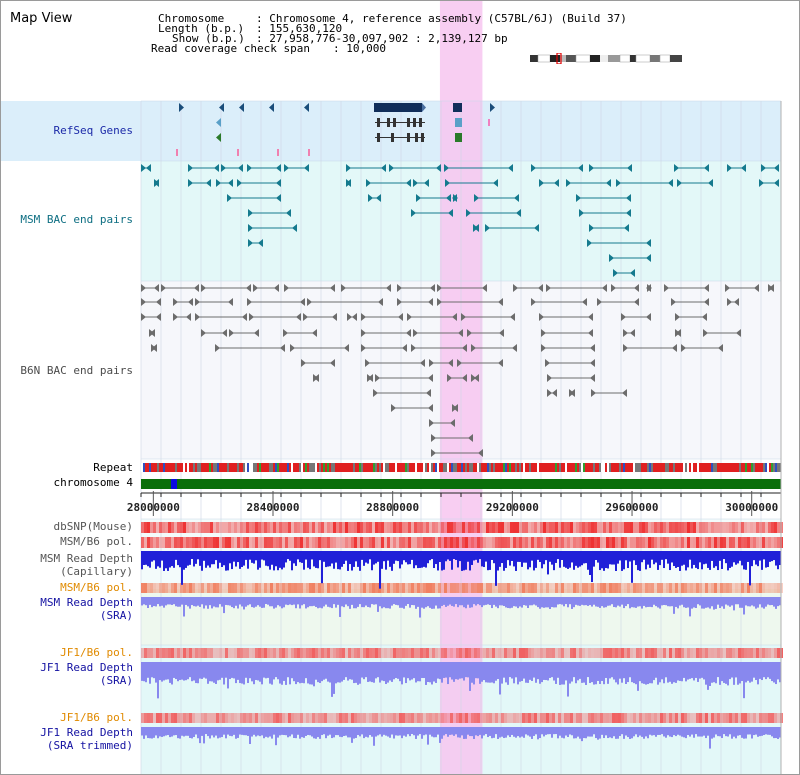 This screenshot has height=775, width=800. Describe the element at coordinates (96, 541) in the screenshot. I see `track-label-msm-b6-pol-1: MSM/B6 pol.` at that location.